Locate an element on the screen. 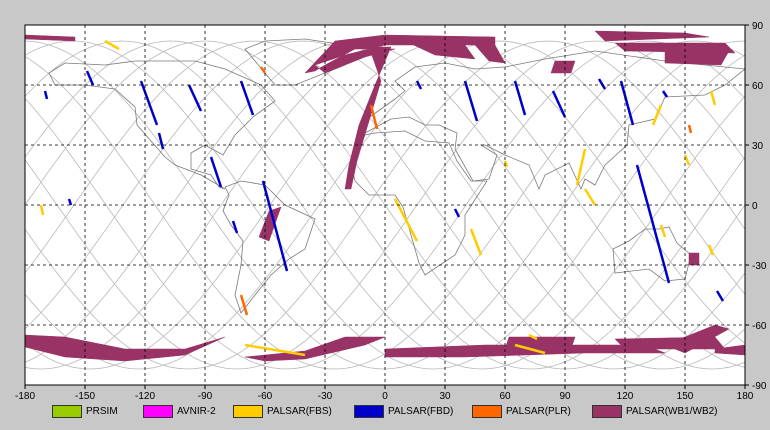 The width and height of the screenshot is (770, 430). x-tick-label: -30 is located at coordinates (325, 395).